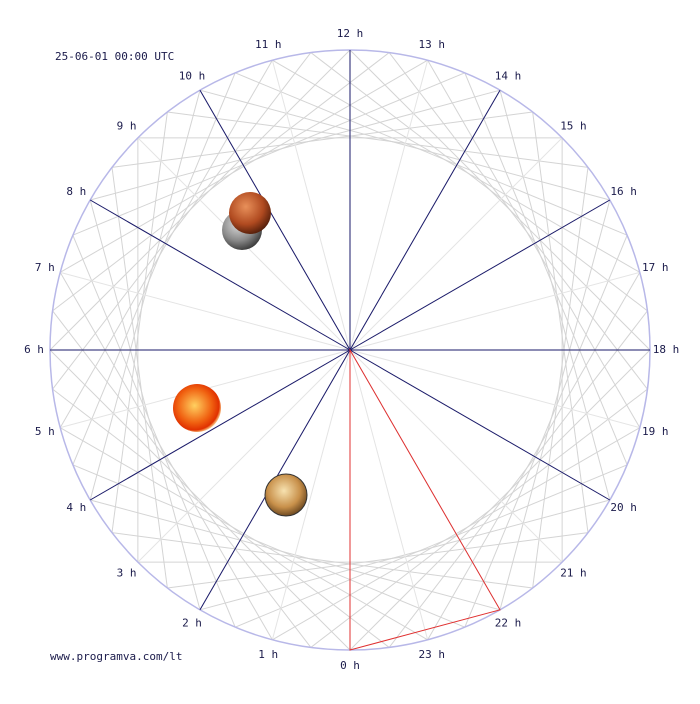  What do you see at coordinates (432, 44) in the screenshot?
I see `hour-label: 13 h` at bounding box center [432, 44].